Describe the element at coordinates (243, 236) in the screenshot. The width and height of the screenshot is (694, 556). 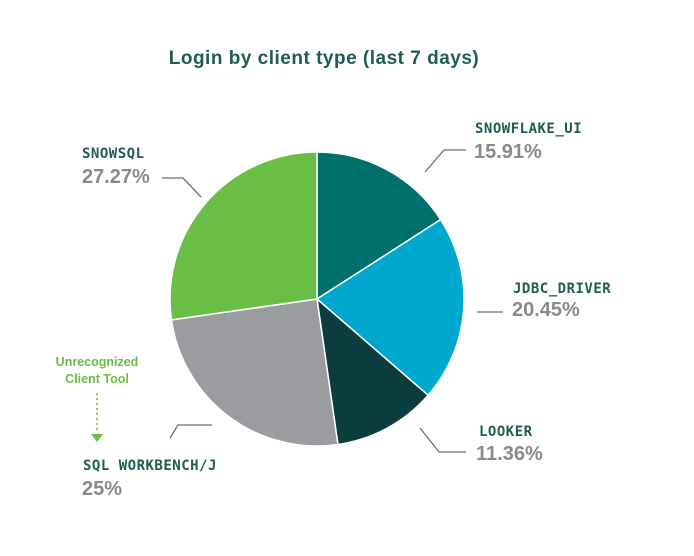
I see `slice-snowsql` at that location.